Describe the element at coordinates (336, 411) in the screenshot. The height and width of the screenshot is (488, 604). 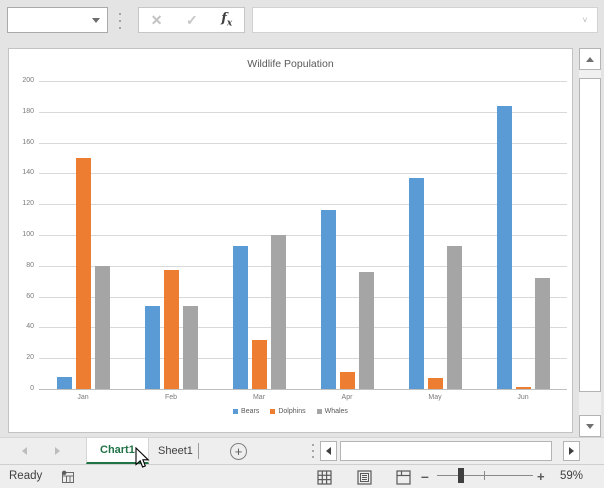
I see `legend-label: Whales` at that location.